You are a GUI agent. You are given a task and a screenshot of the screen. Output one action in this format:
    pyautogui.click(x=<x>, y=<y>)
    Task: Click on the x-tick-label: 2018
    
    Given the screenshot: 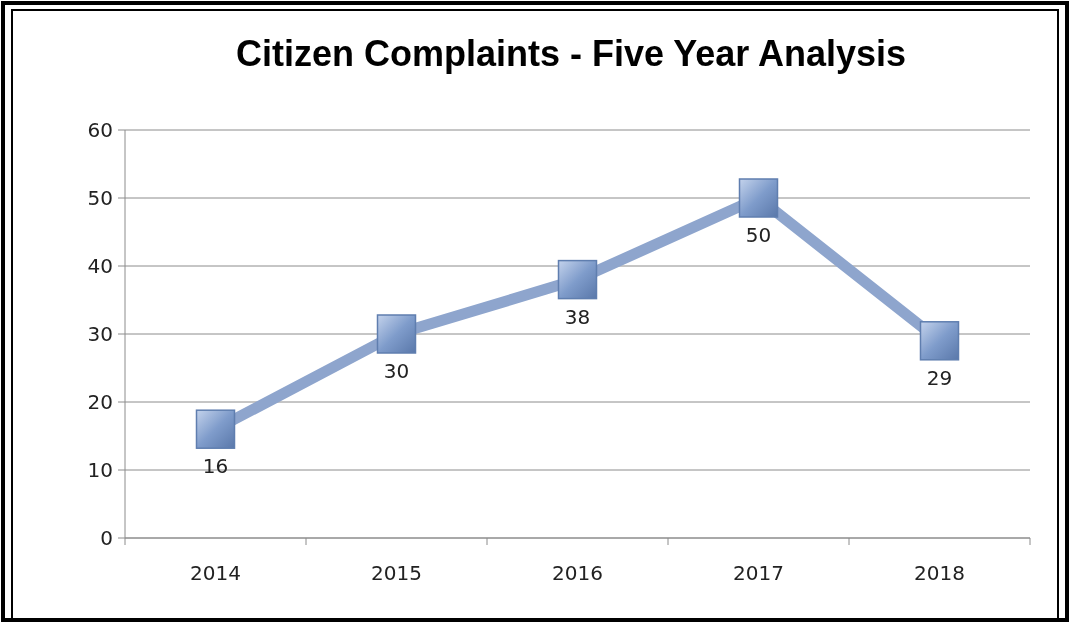 What is the action you would take?
    pyautogui.click(x=939, y=573)
    